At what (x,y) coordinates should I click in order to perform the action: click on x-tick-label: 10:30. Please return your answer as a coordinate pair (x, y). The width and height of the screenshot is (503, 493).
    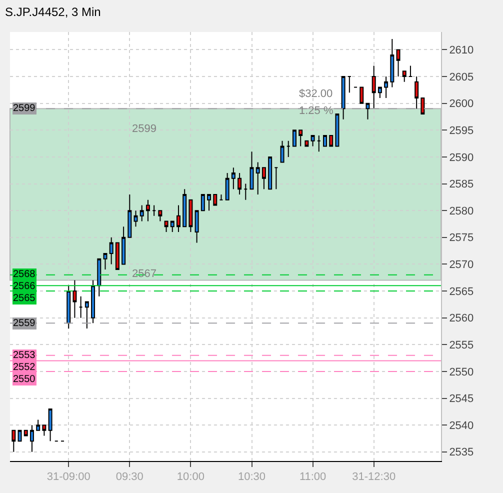
    Looking at the image, I should click on (252, 477).